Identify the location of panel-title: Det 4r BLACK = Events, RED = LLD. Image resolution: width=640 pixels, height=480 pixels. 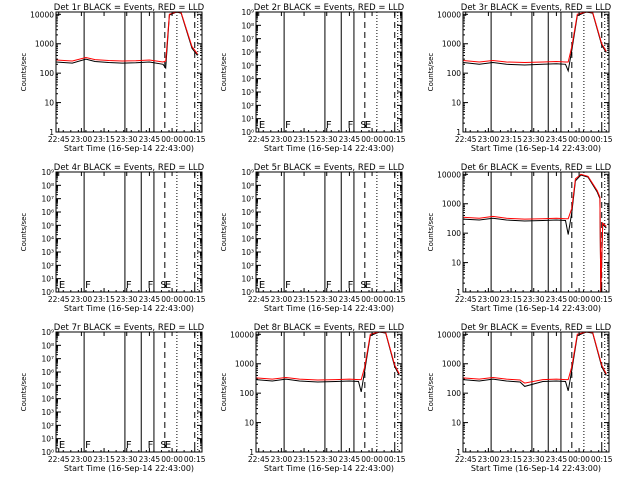
(129, 168).